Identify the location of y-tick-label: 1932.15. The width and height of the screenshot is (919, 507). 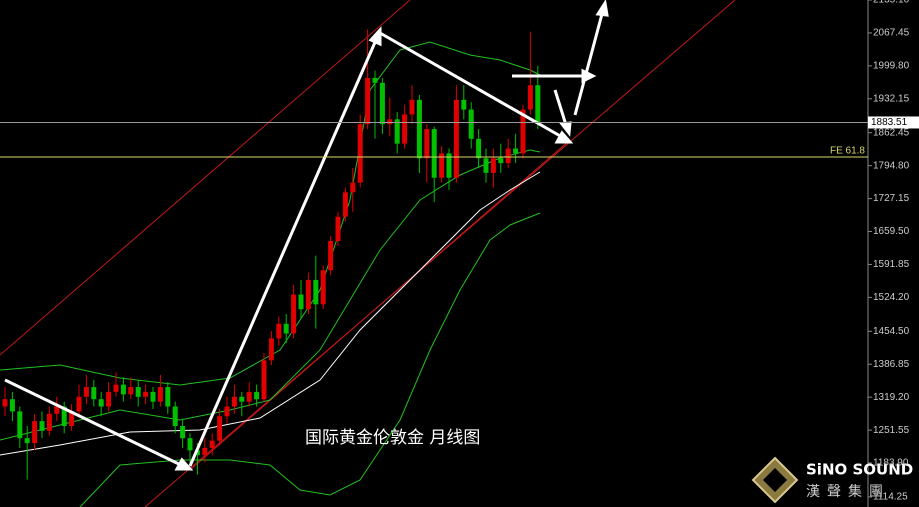
(891, 98).